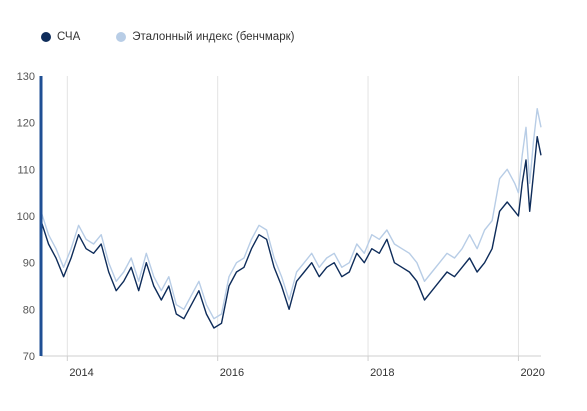 The width and height of the screenshot is (587, 411). Describe the element at coordinates (29, 310) in the screenshot. I see `y-tick-label-1: 80` at that location.